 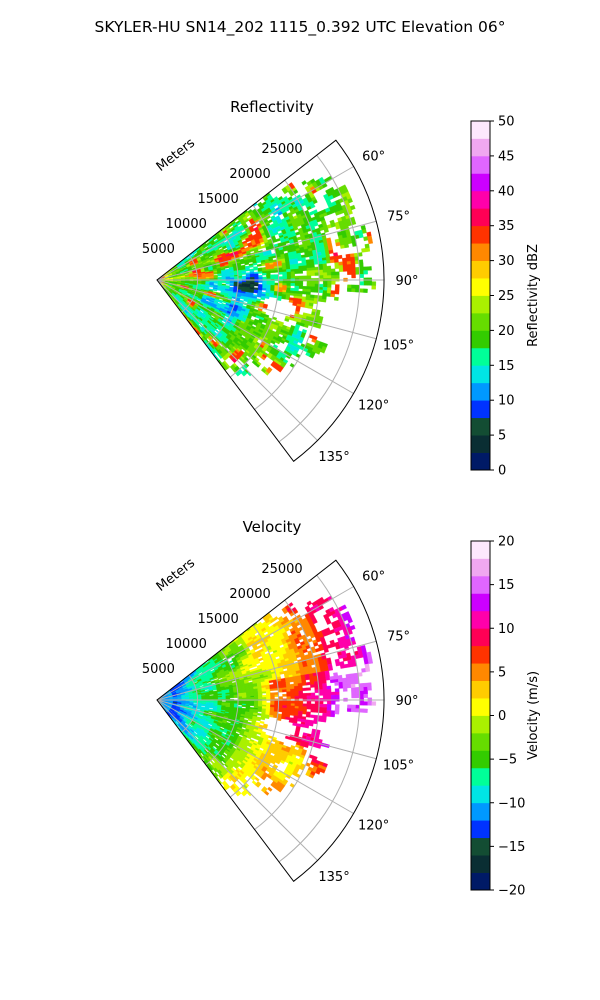 I want to click on panel-title: Reflectivity, so click(x=272, y=107).